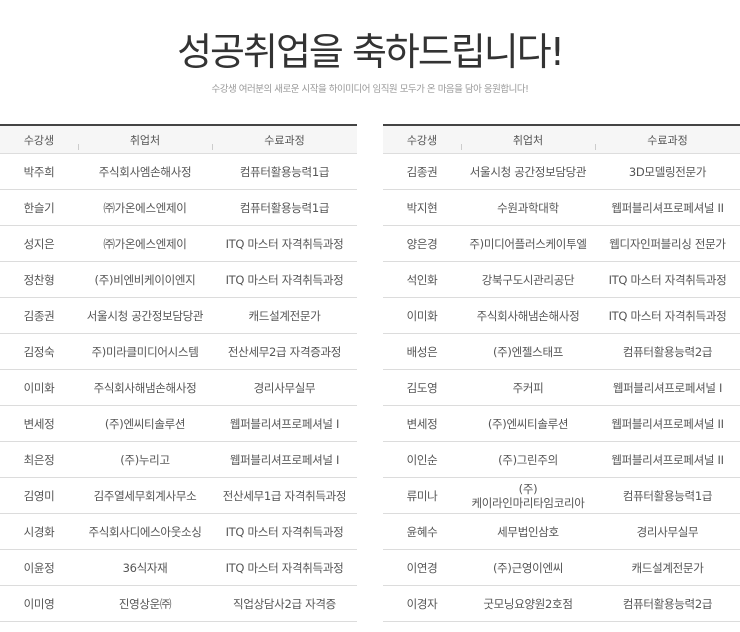 The width and height of the screenshot is (740, 632). I want to click on employer-name: 수원과학대학, so click(528, 207).